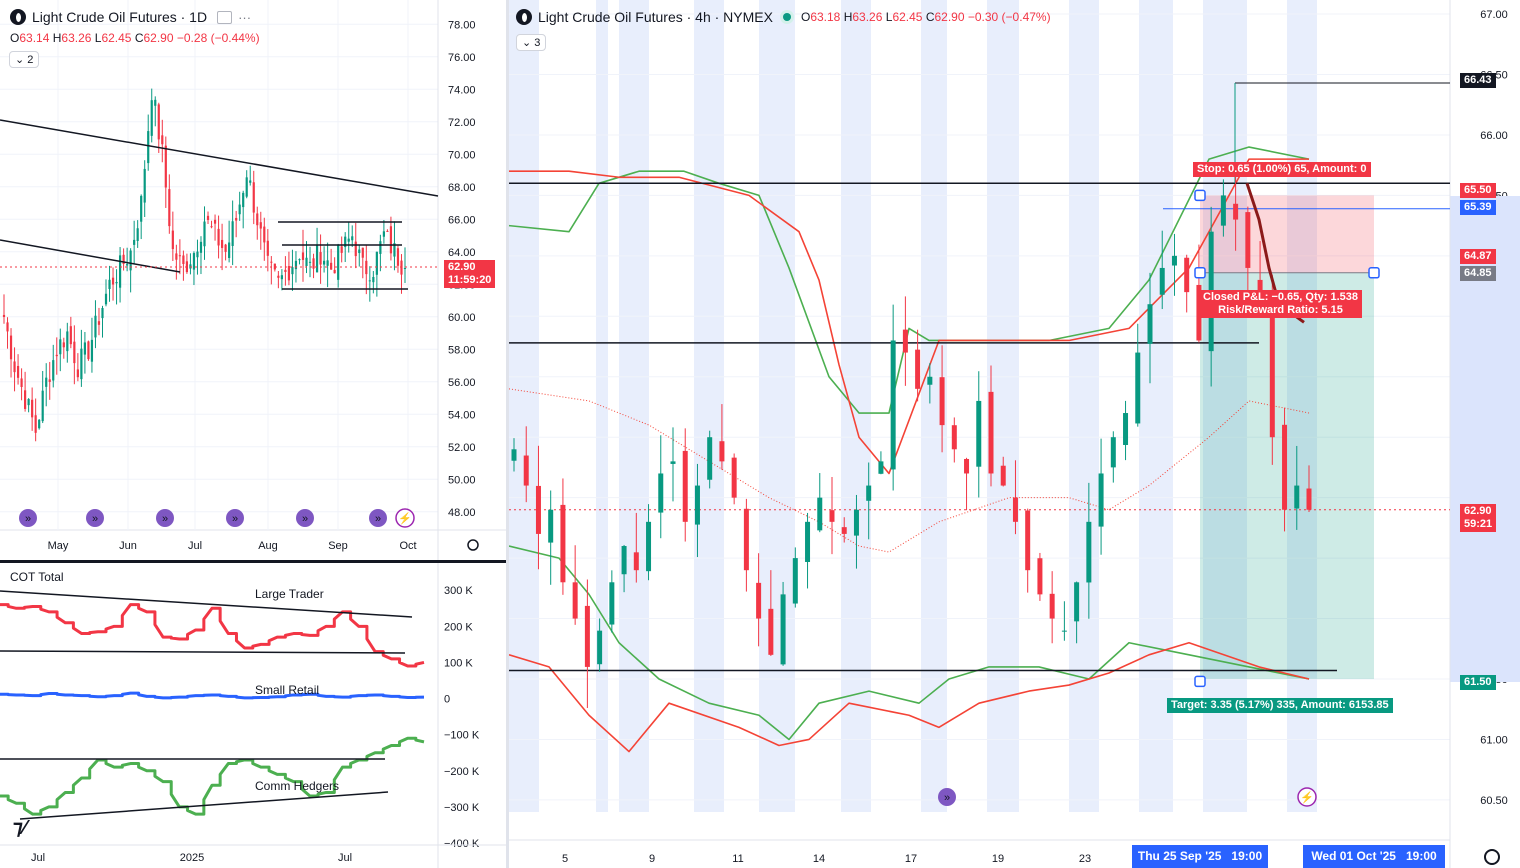 The height and width of the screenshot is (868, 1520). I want to click on daily-chart-header: Light Crude Oil Futures · 1D ···, so click(130, 17).